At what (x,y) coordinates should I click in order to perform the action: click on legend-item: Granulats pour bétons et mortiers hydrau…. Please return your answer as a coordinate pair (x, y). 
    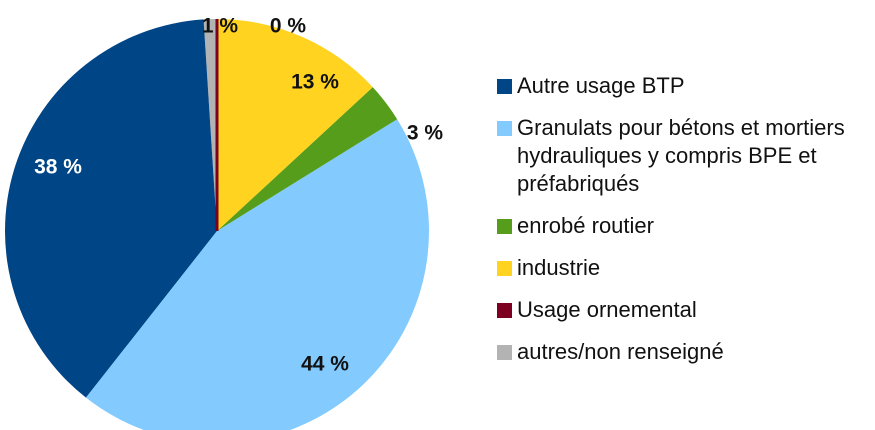
    Looking at the image, I should click on (677, 156).